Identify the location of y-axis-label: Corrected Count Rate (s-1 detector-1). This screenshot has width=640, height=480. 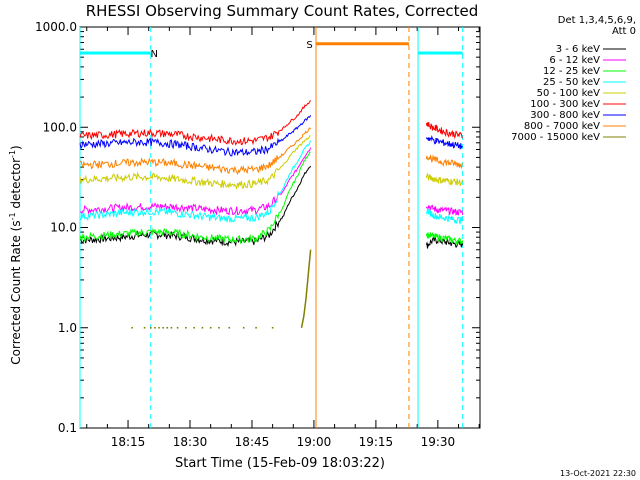
(15, 254).